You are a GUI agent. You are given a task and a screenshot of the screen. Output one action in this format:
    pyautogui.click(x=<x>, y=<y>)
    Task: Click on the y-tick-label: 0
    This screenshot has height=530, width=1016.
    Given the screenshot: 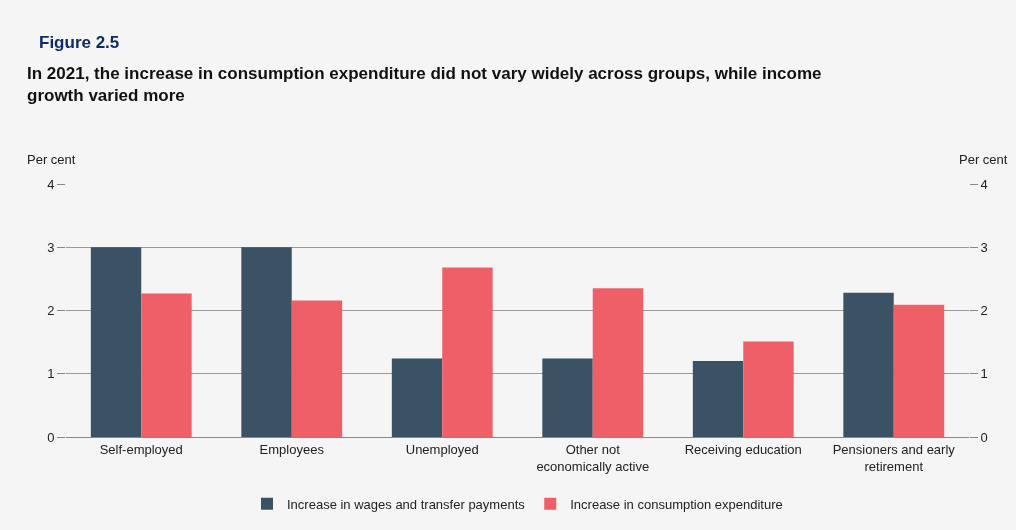 What is the action you would take?
    pyautogui.click(x=51, y=437)
    